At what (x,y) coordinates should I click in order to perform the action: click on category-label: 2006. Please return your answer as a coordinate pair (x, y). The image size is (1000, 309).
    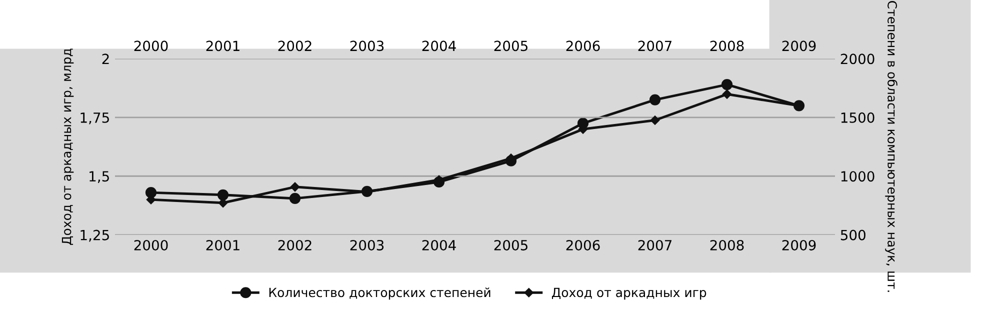
    Looking at the image, I should click on (583, 46).